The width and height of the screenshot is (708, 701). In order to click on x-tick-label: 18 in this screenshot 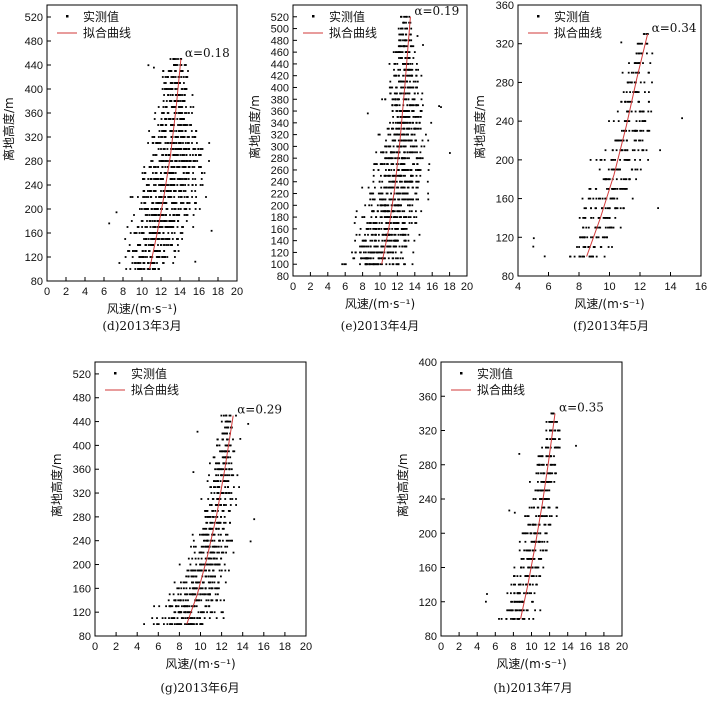, I will do `click(218, 292)`.